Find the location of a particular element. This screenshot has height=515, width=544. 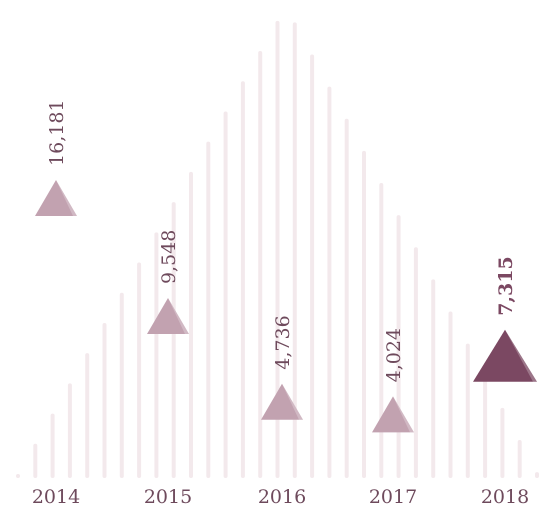

x-tick-label: 2018 is located at coordinates (505, 497).